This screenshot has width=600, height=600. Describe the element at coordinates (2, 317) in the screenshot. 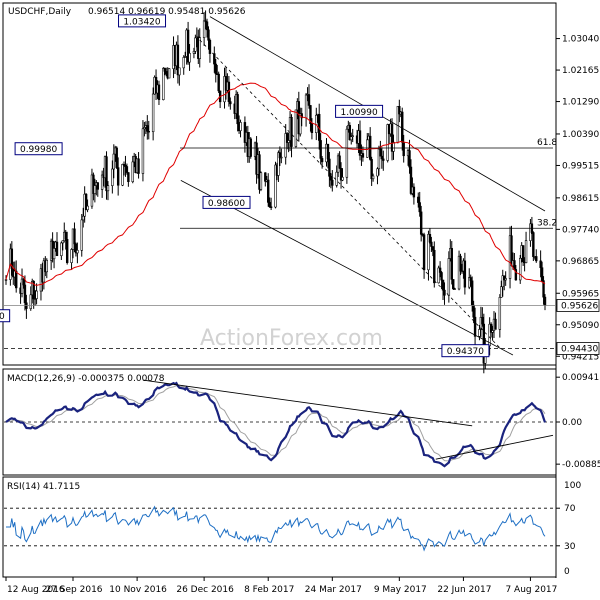

I see `price-annotation-label: 0.95480` at that location.